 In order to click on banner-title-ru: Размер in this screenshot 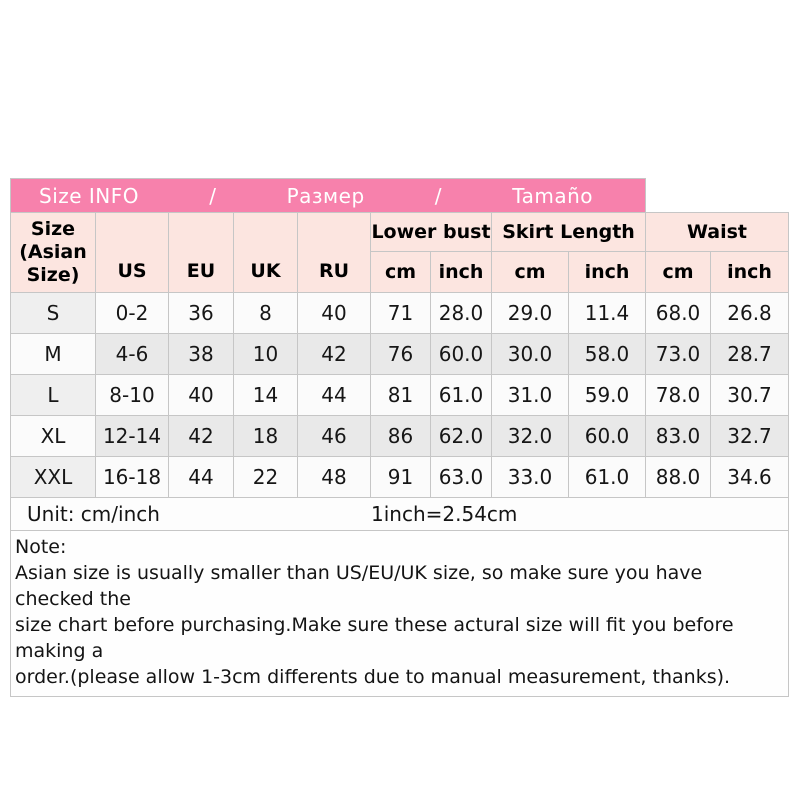, I will do `click(325, 195)`.